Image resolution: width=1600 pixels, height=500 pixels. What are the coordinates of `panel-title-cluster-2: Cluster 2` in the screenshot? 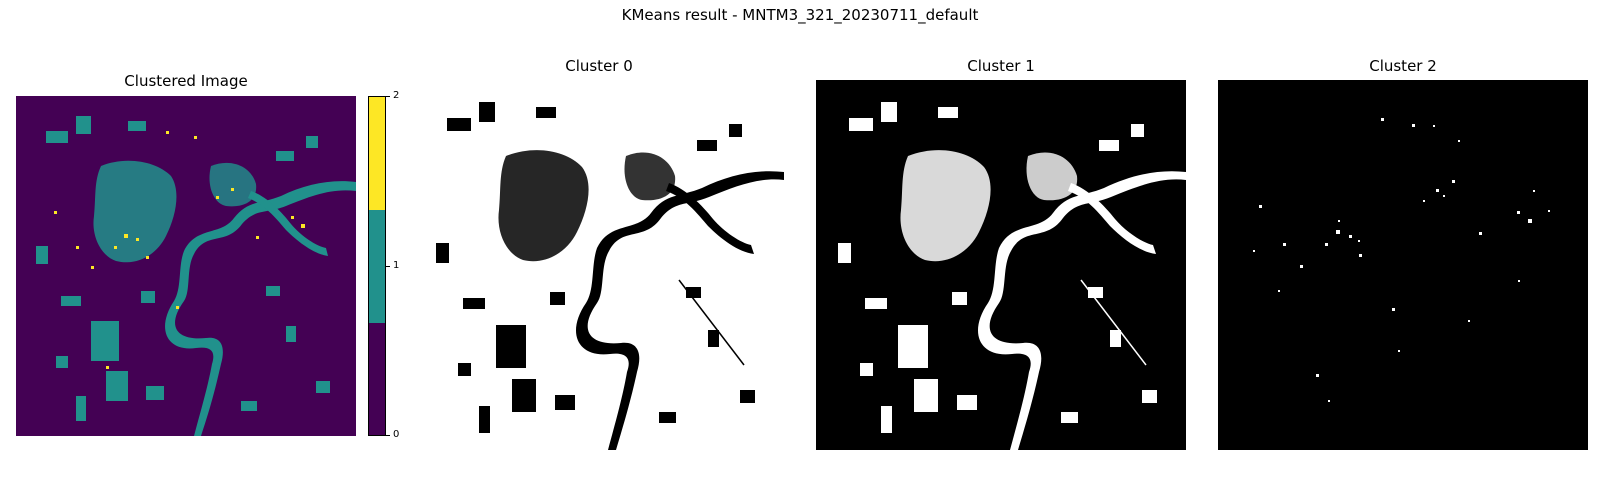 It's located at (1403, 66).